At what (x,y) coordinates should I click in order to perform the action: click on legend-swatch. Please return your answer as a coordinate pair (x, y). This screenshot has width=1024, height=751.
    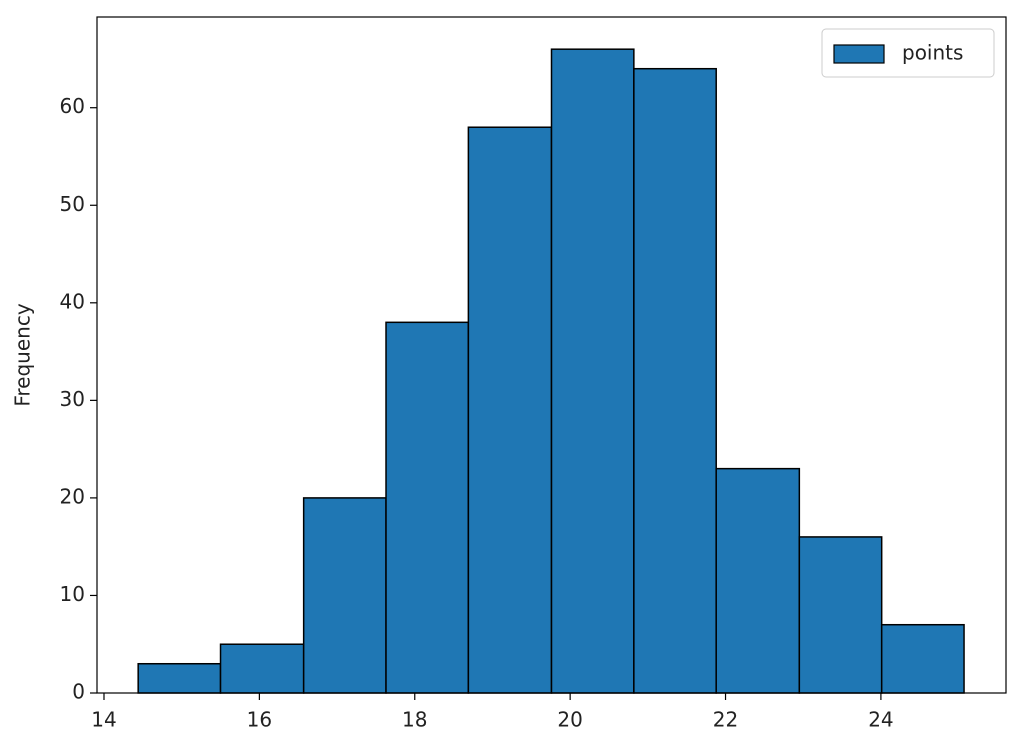
    Looking at the image, I should click on (859, 54).